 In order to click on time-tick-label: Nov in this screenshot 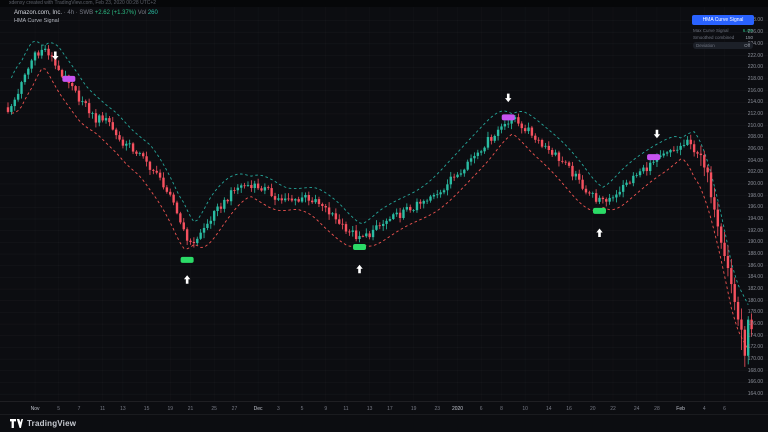, I will do `click(35, 409)`.